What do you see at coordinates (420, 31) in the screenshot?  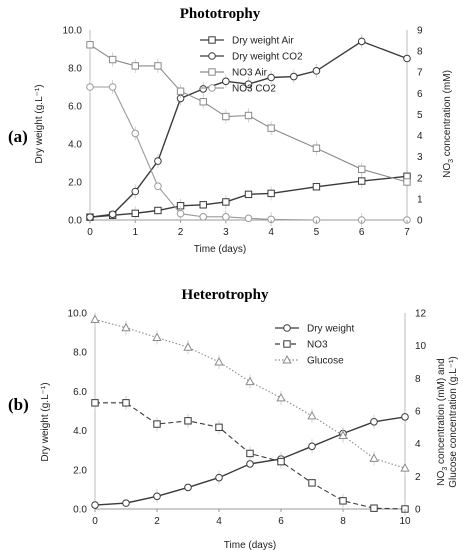 I see `y-right-tick-label: 9` at bounding box center [420, 31].